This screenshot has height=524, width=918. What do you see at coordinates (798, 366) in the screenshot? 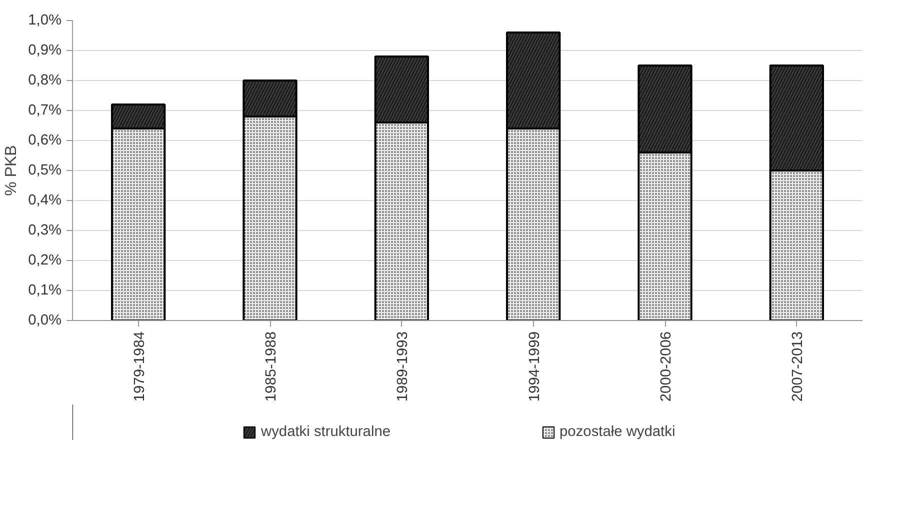
I see `x-tick-label: 2007-2013` at bounding box center [798, 366].